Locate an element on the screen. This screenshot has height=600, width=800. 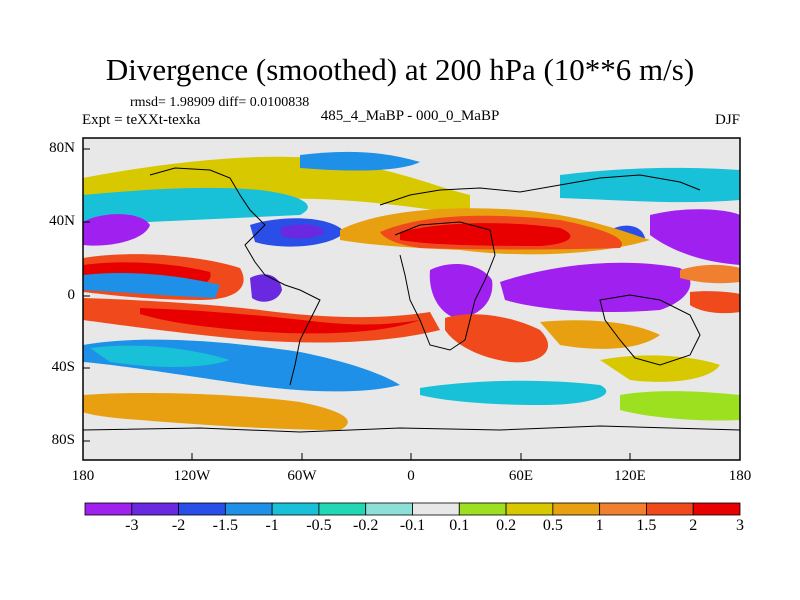
colorbar-label: 0.2 is located at coordinates (506, 525).